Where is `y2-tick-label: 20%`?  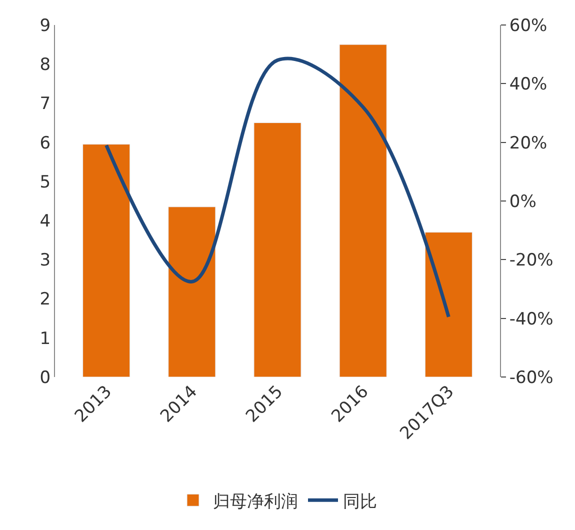
y2-tick-label: 20% is located at coordinates (528, 143).